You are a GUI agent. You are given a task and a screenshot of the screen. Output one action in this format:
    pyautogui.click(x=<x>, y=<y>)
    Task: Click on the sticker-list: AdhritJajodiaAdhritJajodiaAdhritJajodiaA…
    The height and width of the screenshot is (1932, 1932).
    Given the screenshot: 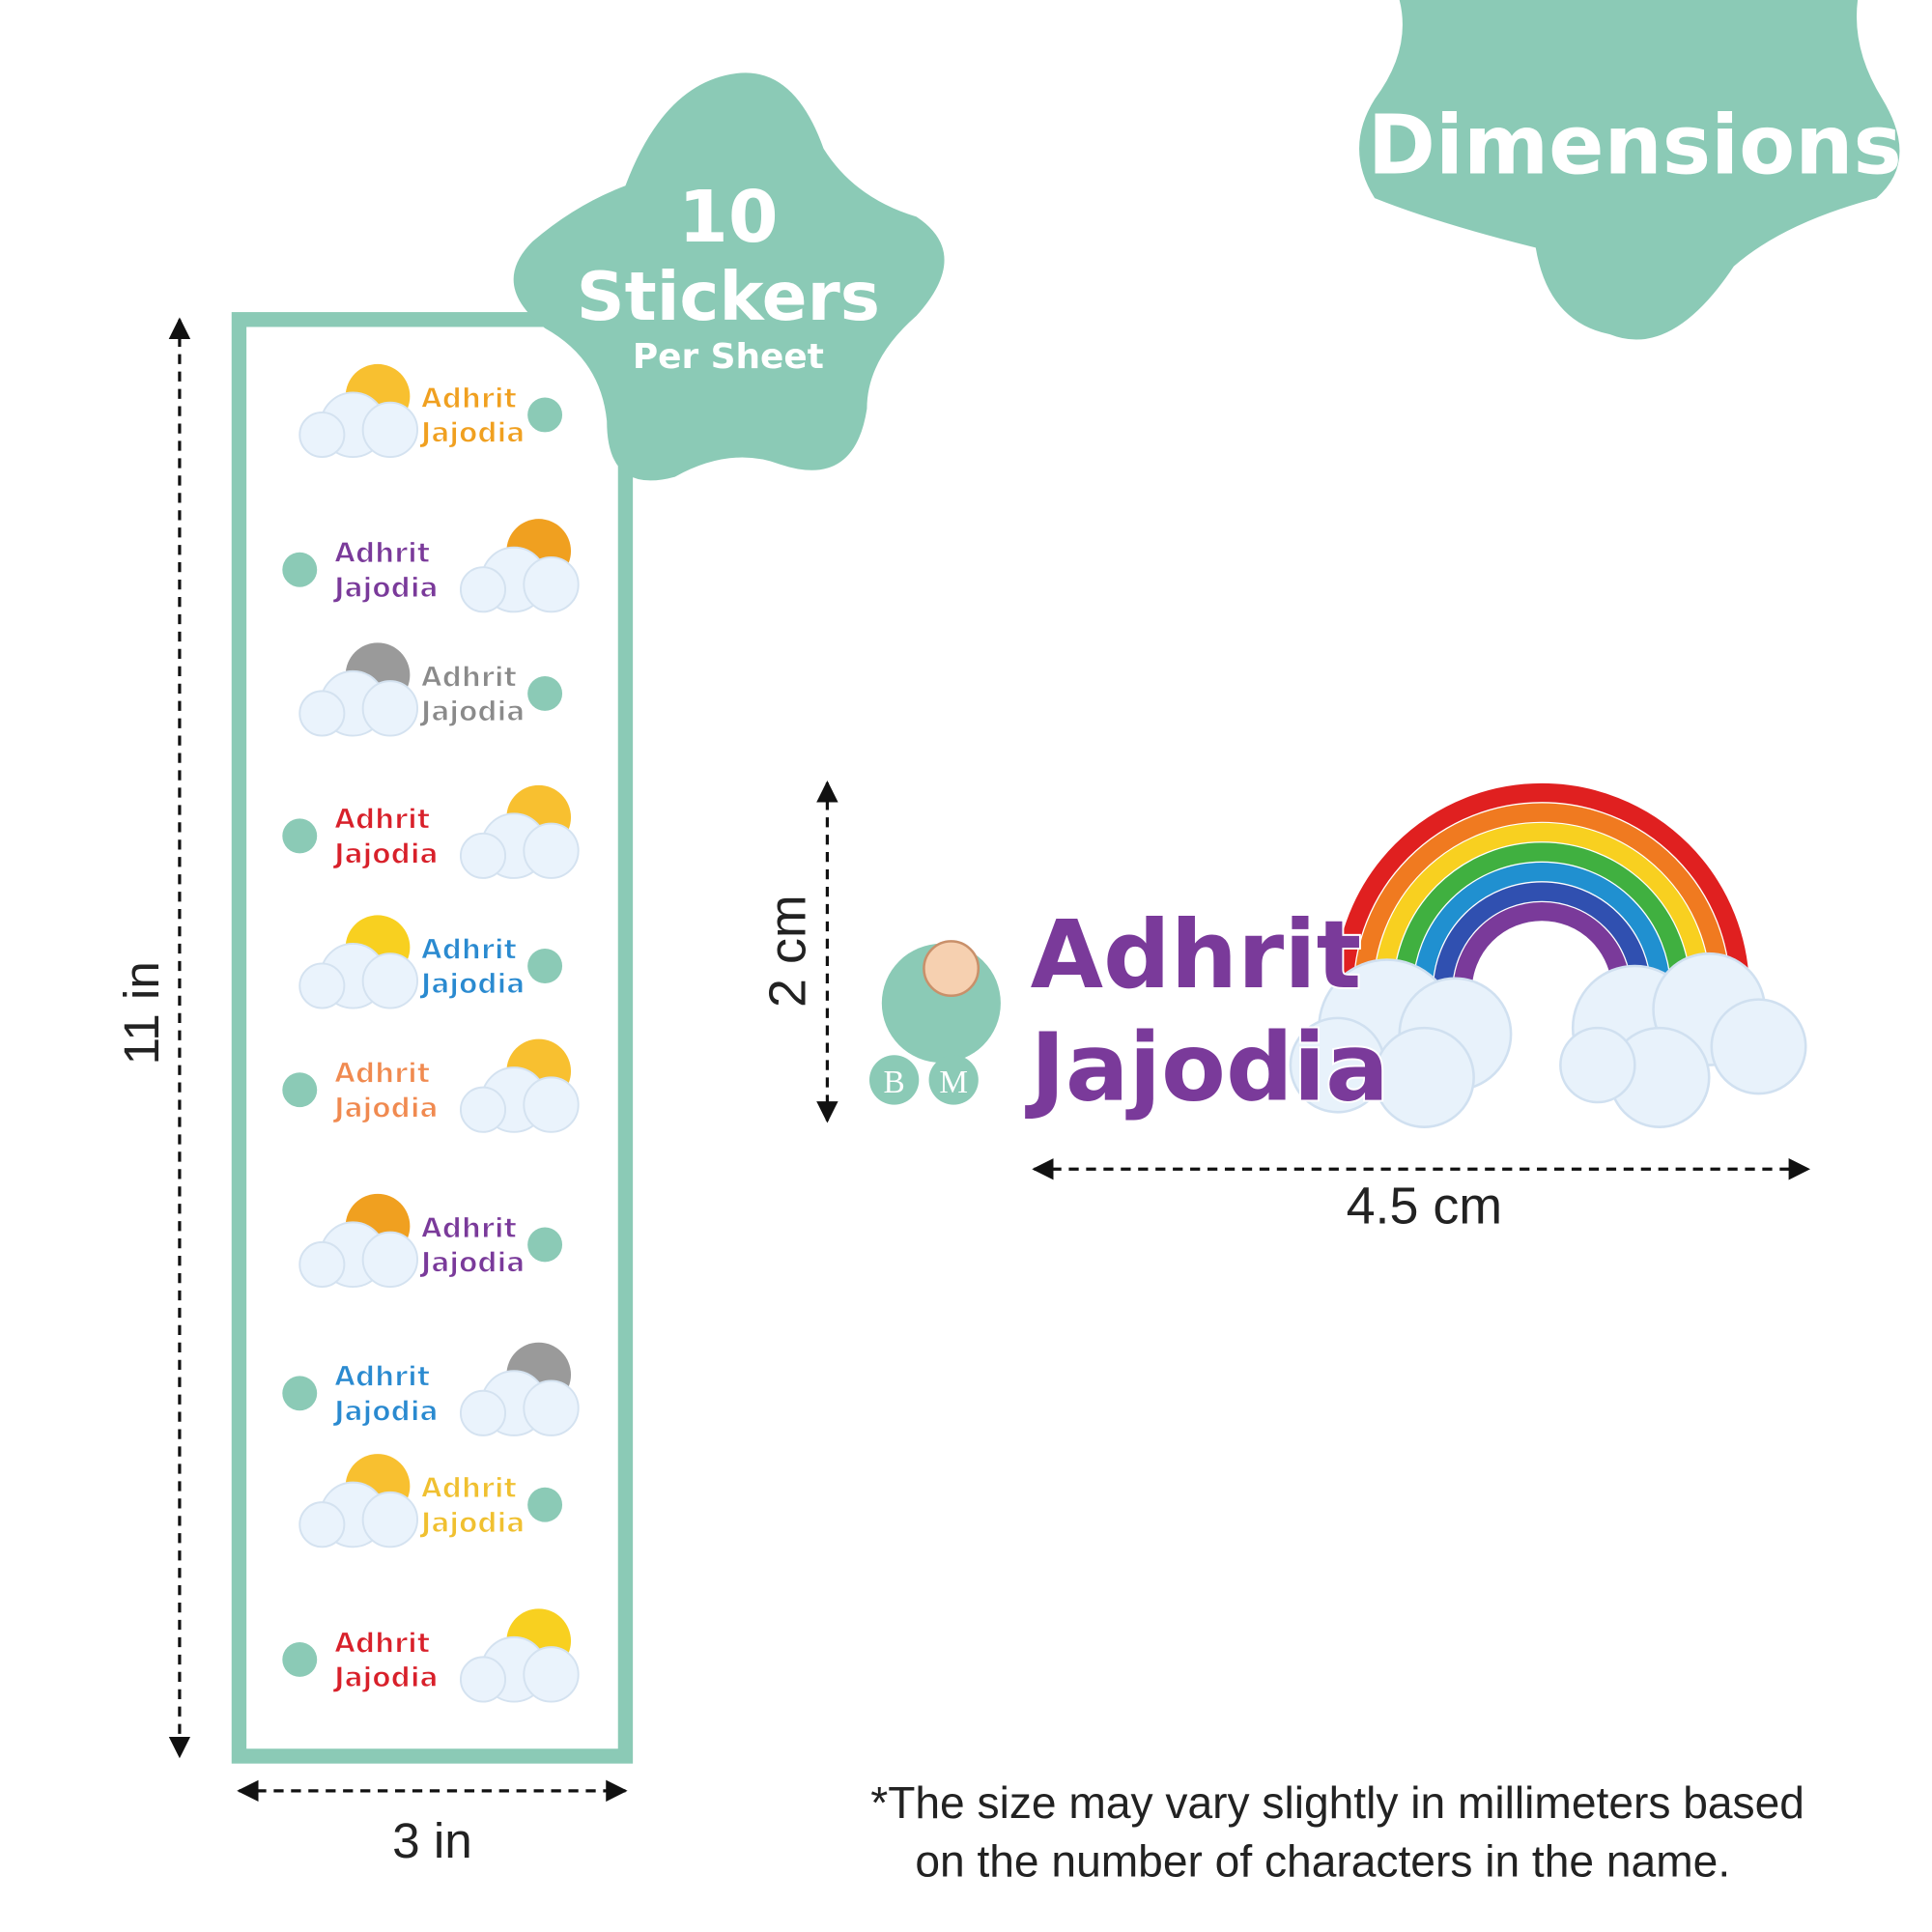 What is the action you would take?
    pyautogui.click(x=431, y=1033)
    